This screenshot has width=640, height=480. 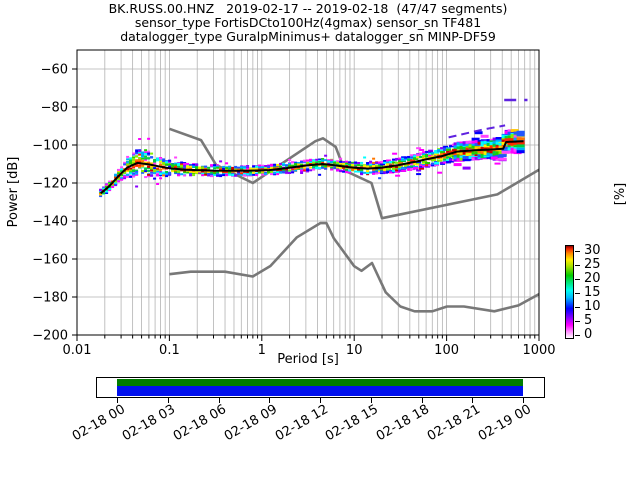 I want to click on y-tick-label: −80, so click(x=54, y=108).